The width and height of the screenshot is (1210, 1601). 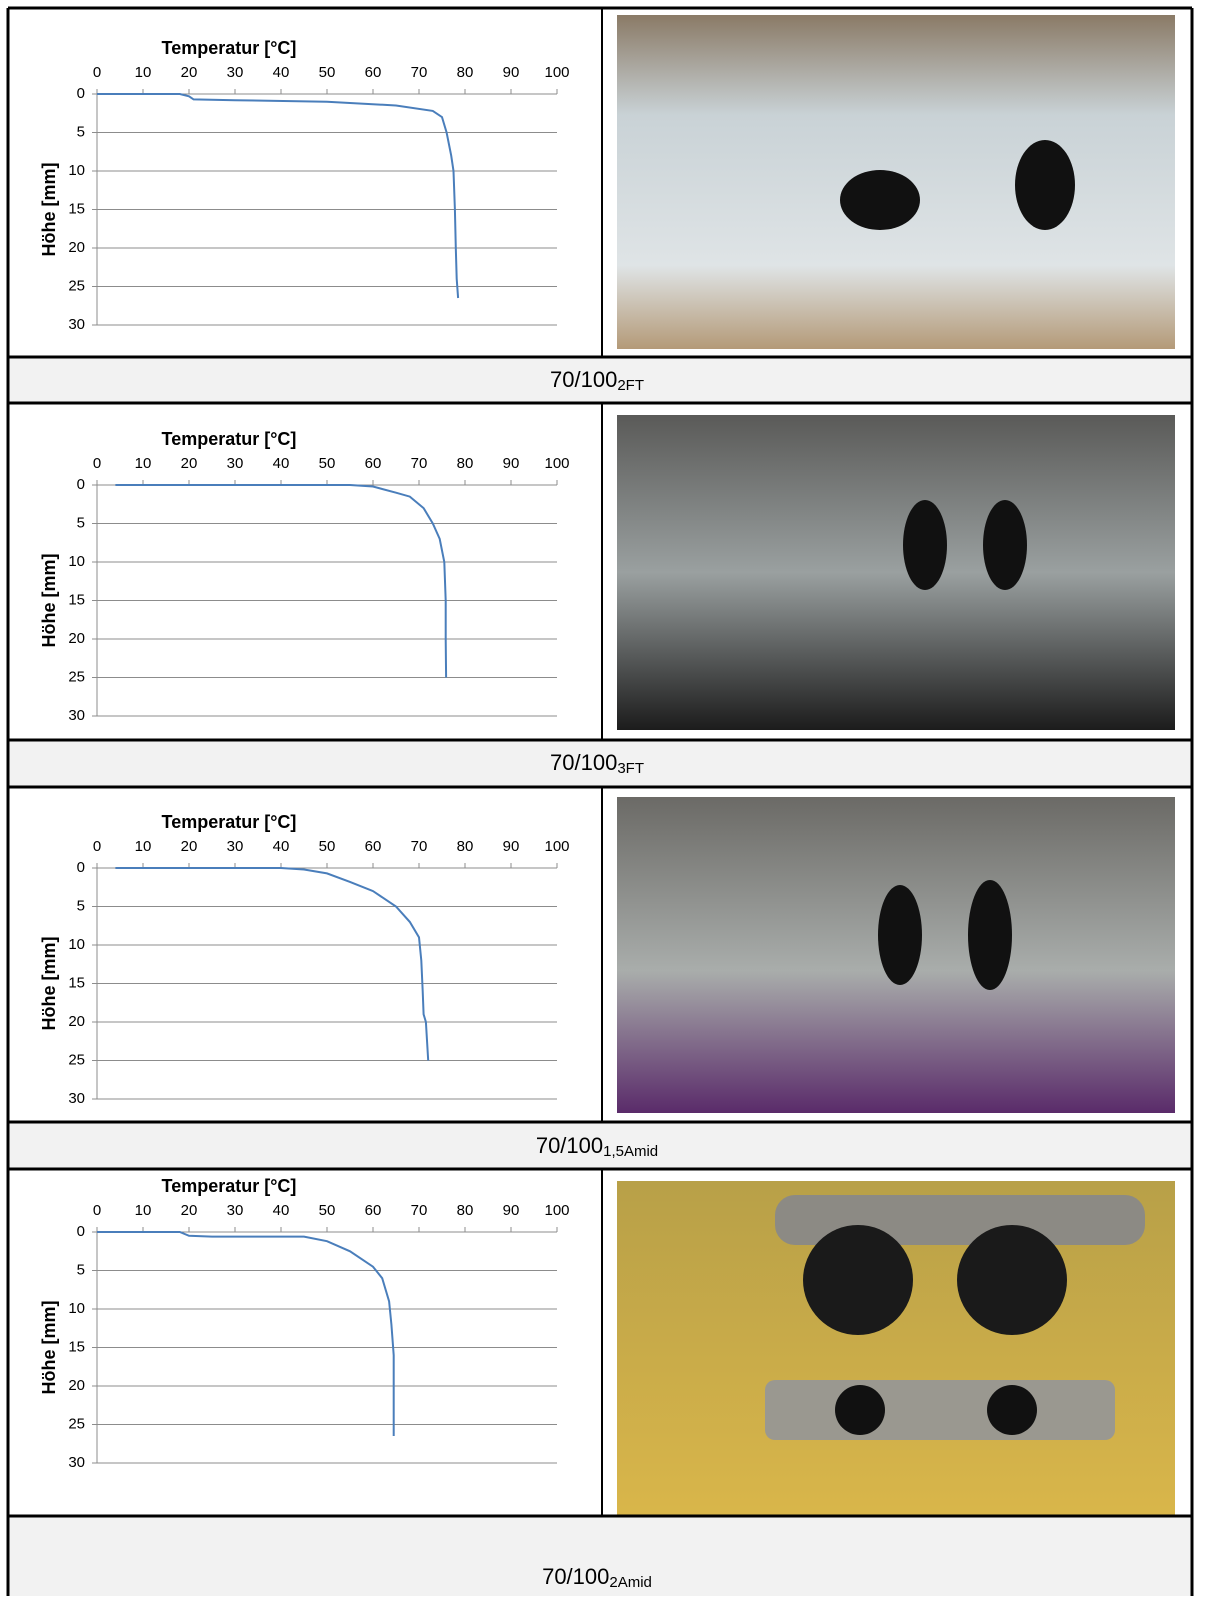 I want to click on photo, so click(x=896, y=572).